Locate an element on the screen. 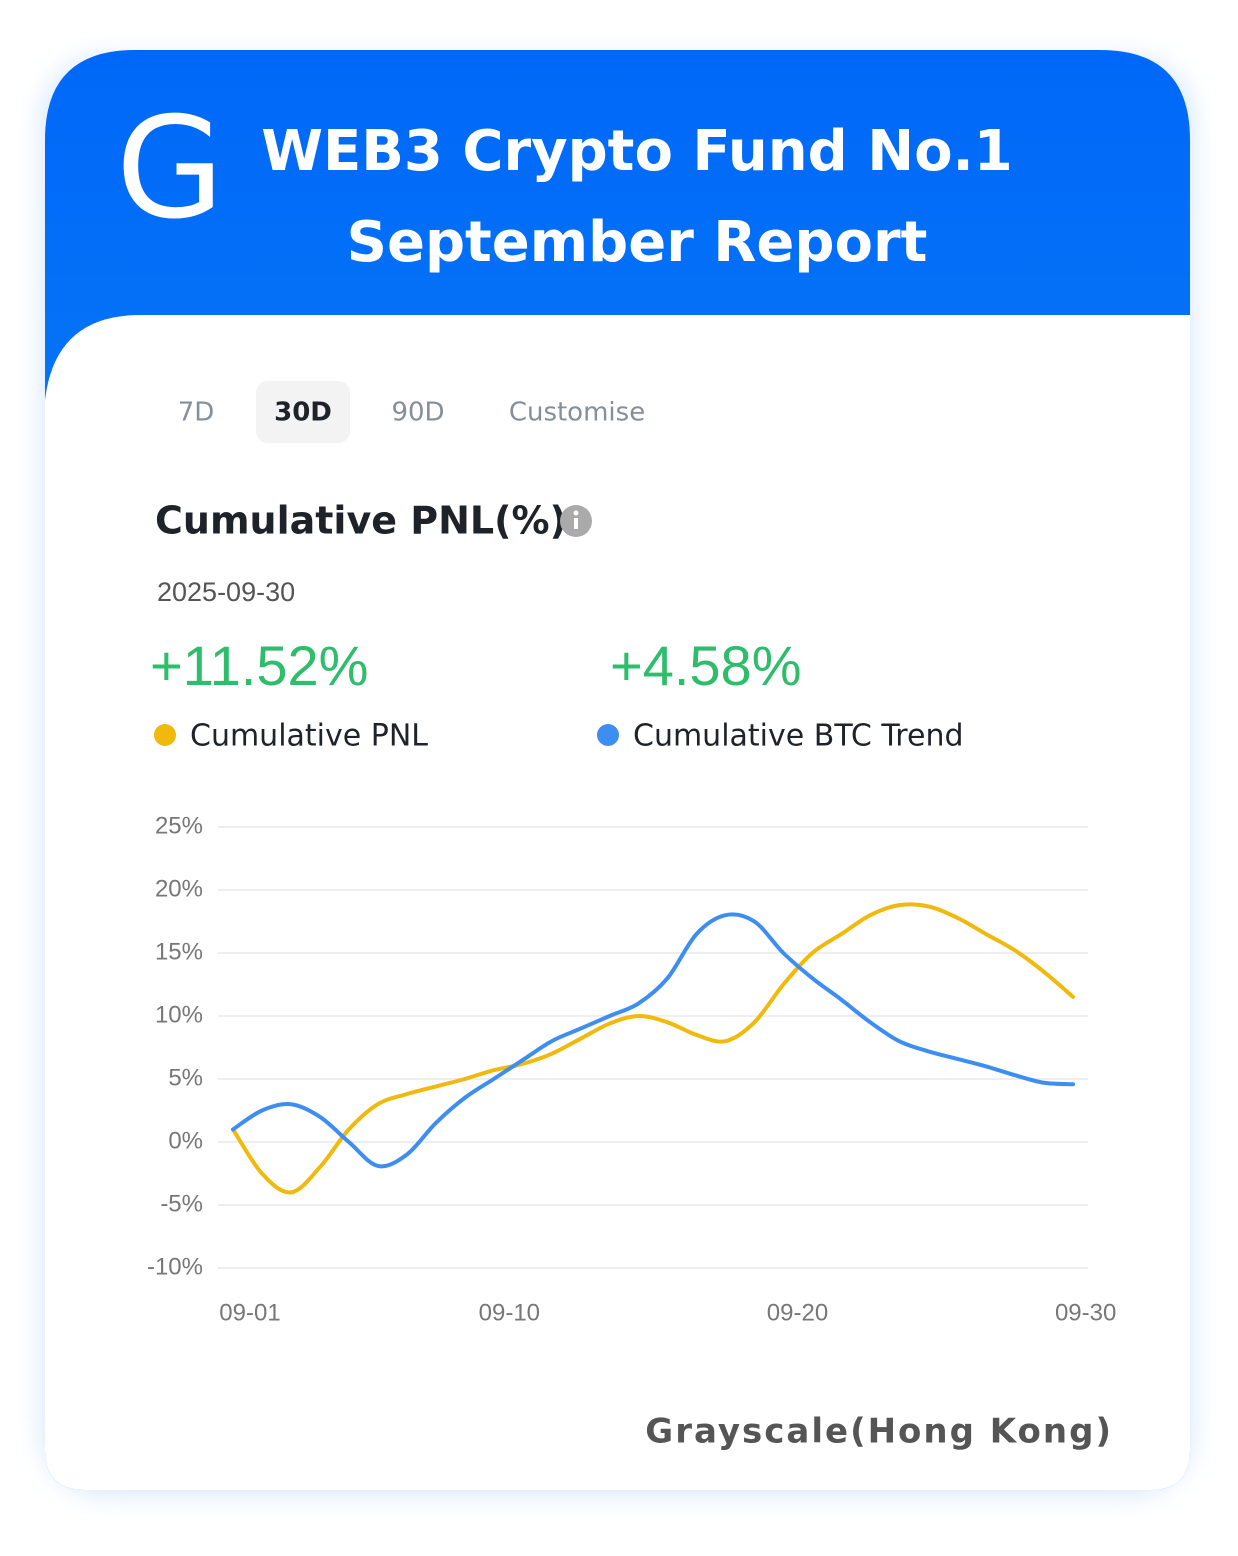 This screenshot has height=1556, width=1238. tab: 7D is located at coordinates (196, 413).